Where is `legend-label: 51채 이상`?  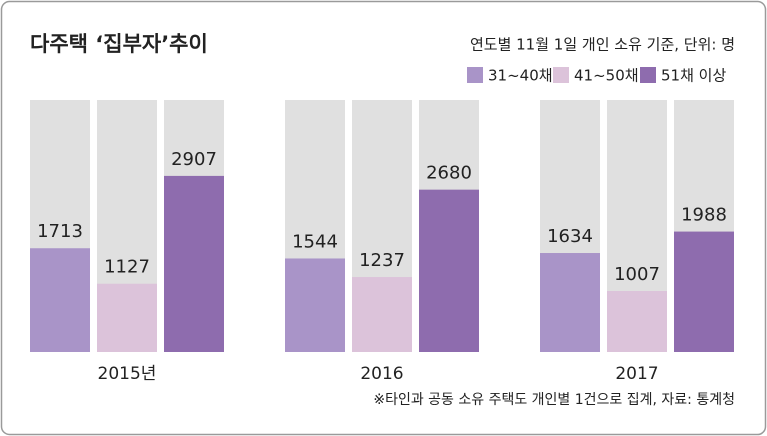 legend-label: 51채 이상 is located at coordinates (693, 76).